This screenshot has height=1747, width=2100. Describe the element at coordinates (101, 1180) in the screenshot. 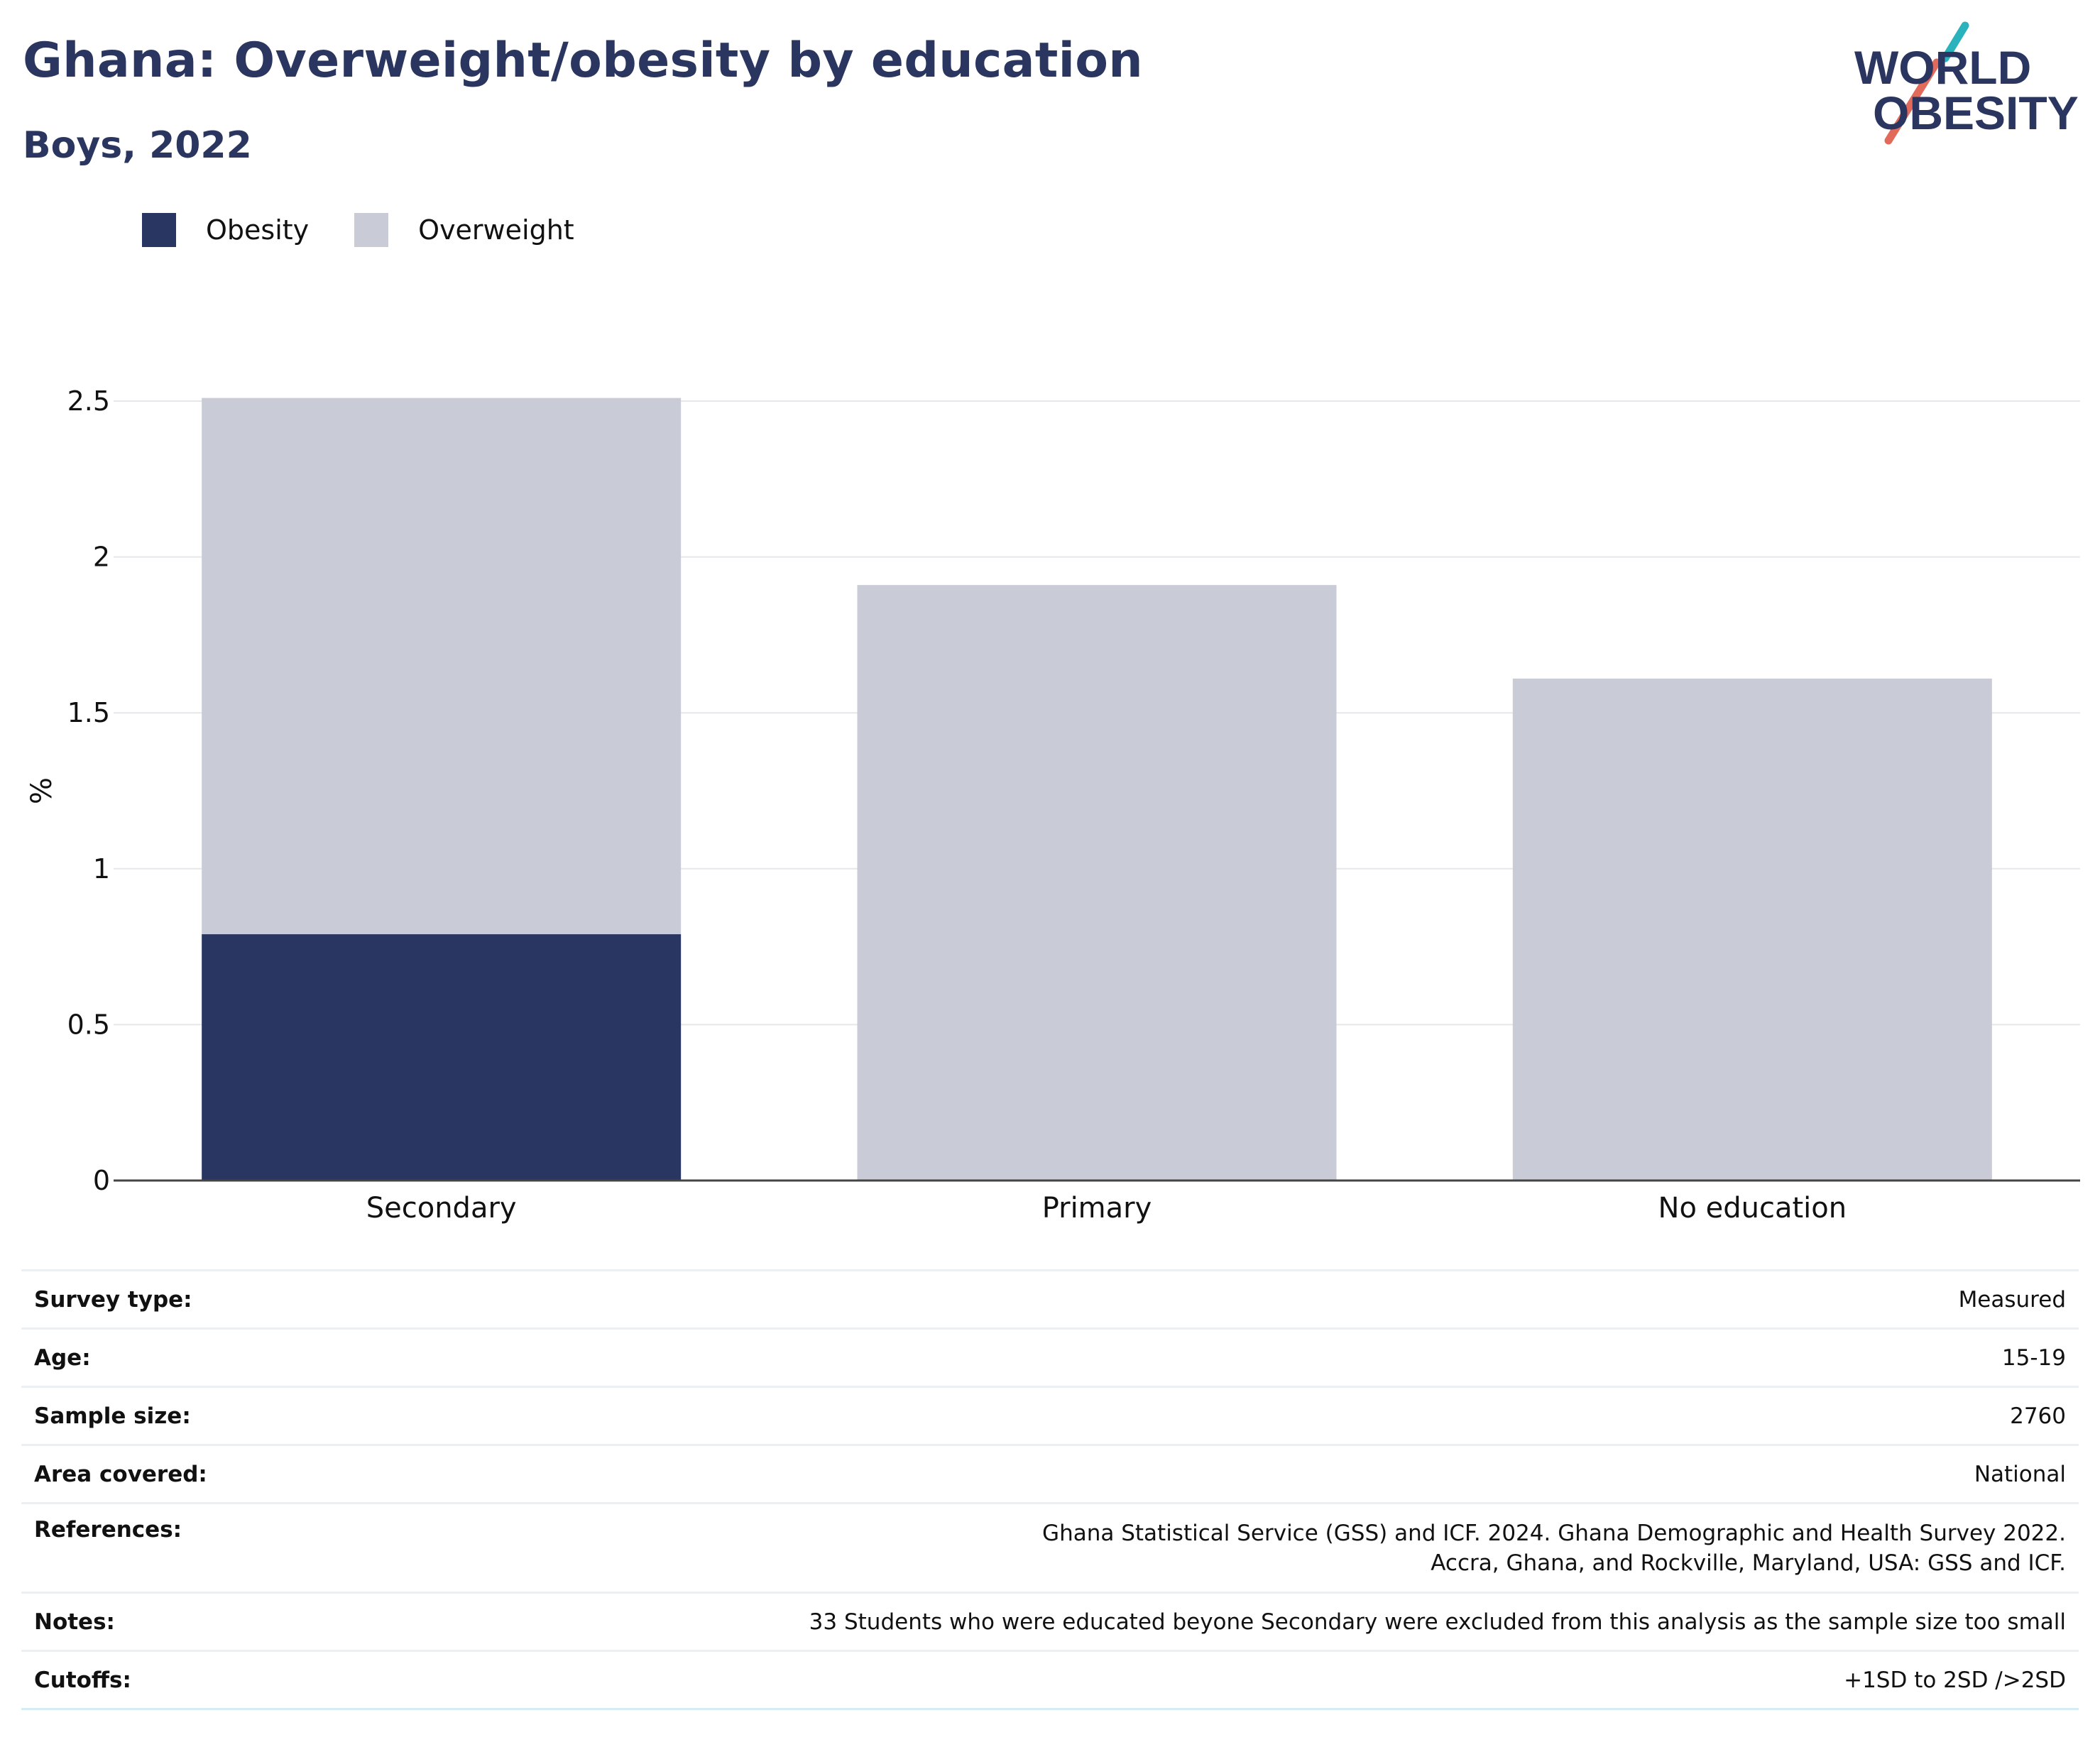

I see `y-tick-label: 0` at that location.